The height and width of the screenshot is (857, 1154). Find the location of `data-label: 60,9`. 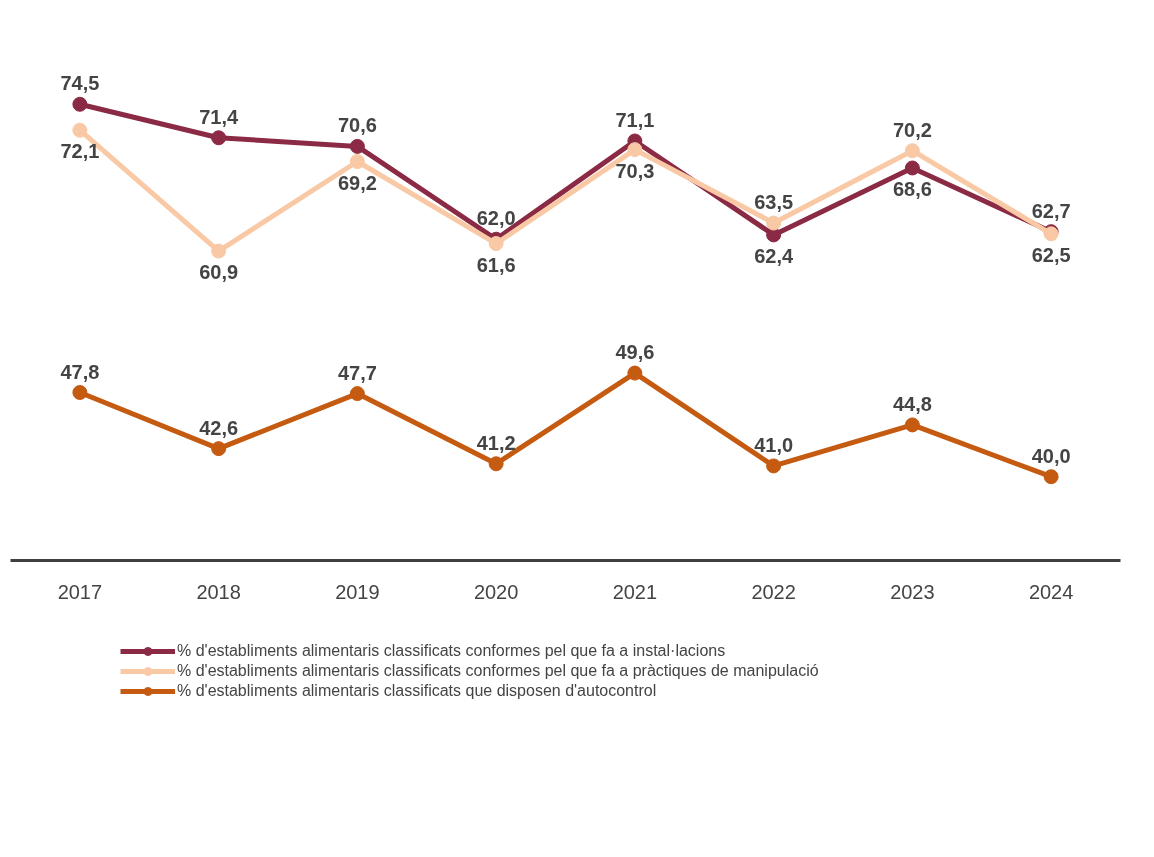

data-label: 60,9 is located at coordinates (219, 272).